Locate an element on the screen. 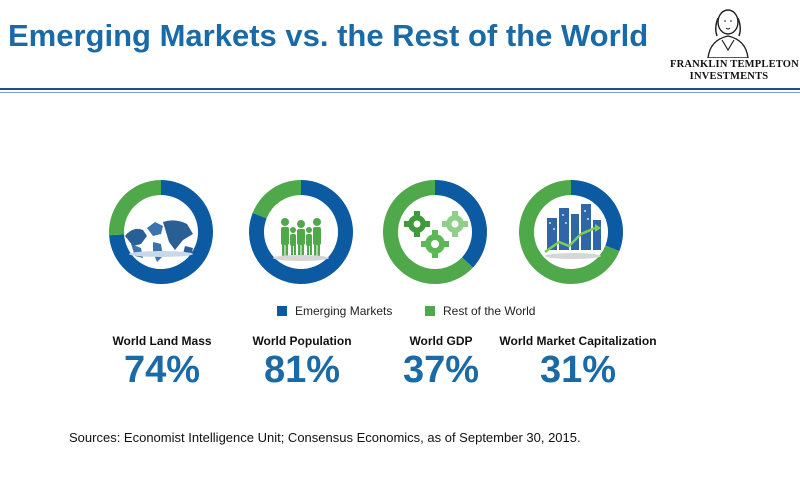  stat-value: 31% is located at coordinates (578, 370).